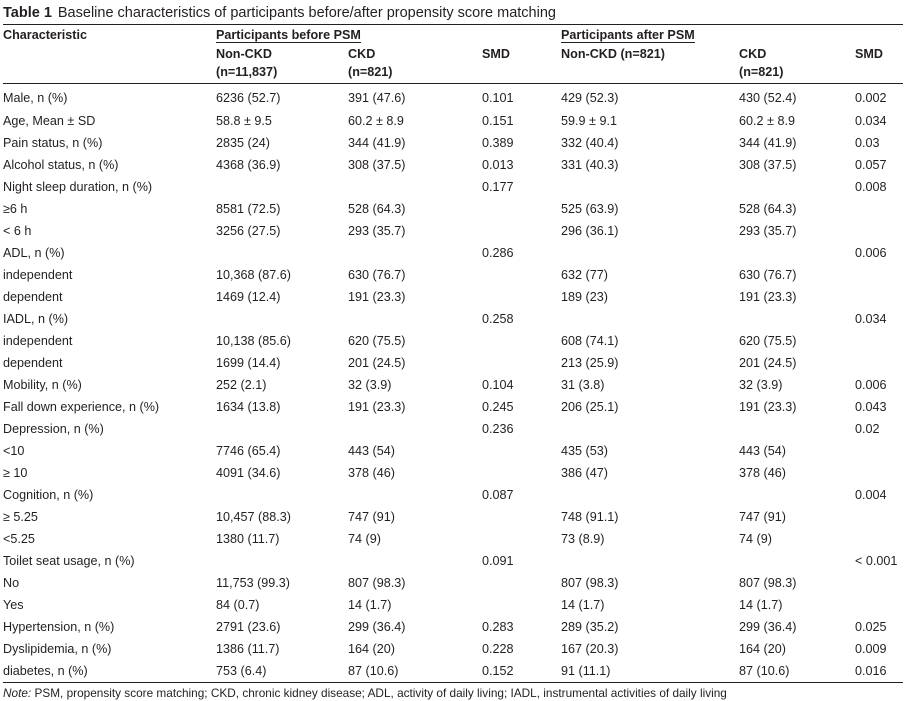  What do you see at coordinates (590, 517) in the screenshot?
I see `cell-after-non-ckd: 748 (91.1)` at bounding box center [590, 517].